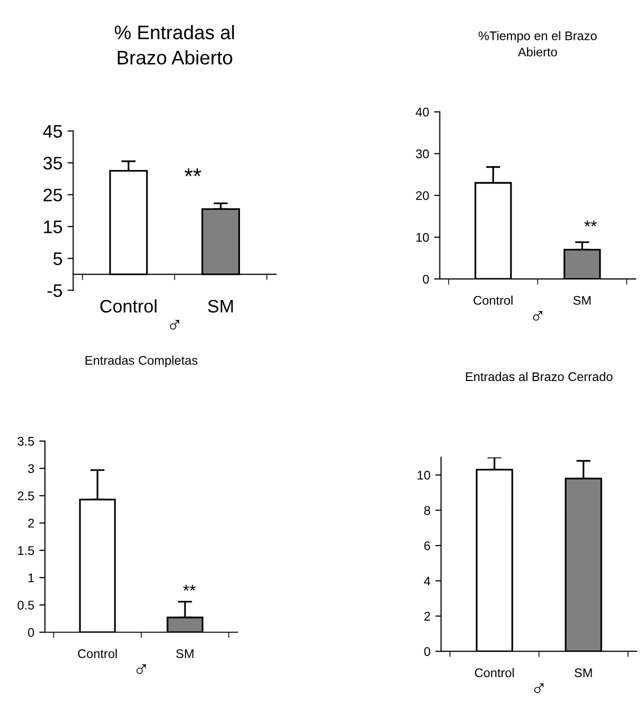  Describe the element at coordinates (427, 510) in the screenshot. I see `y-tick-label: 8` at that location.